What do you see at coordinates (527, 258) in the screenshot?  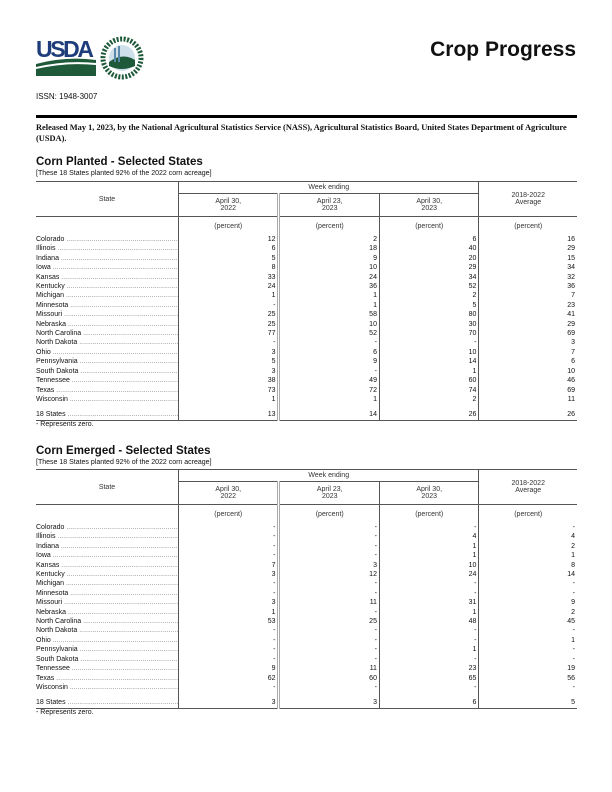 I see `cell-value: 15` at bounding box center [527, 258].